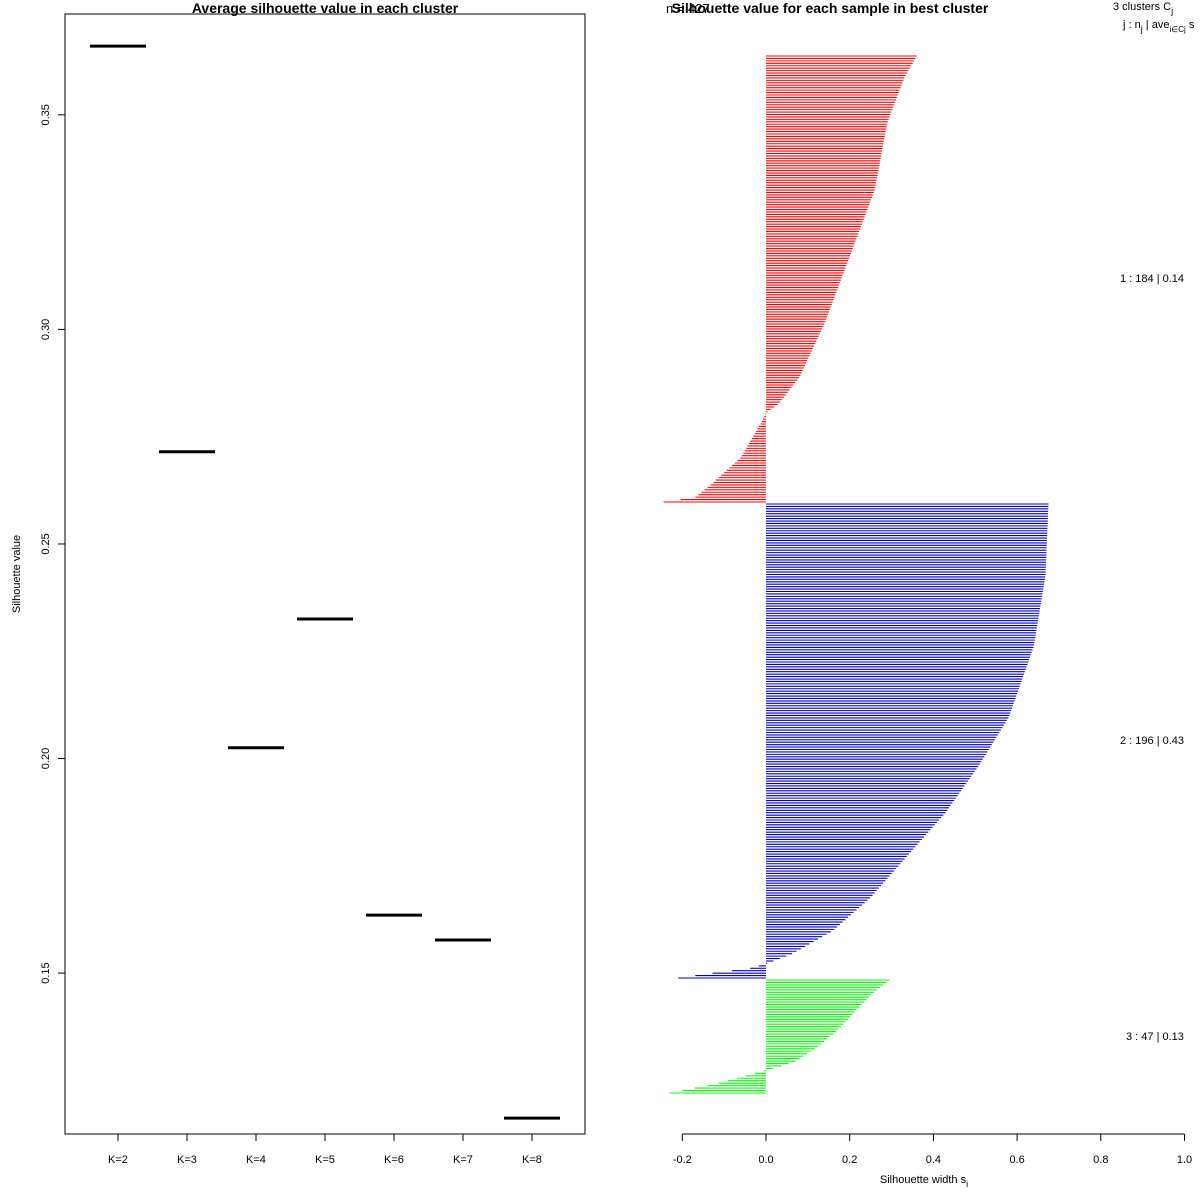 This screenshot has width=1200, height=1200. I want to click on legend-header-nsub: j, so click(1141, 29).